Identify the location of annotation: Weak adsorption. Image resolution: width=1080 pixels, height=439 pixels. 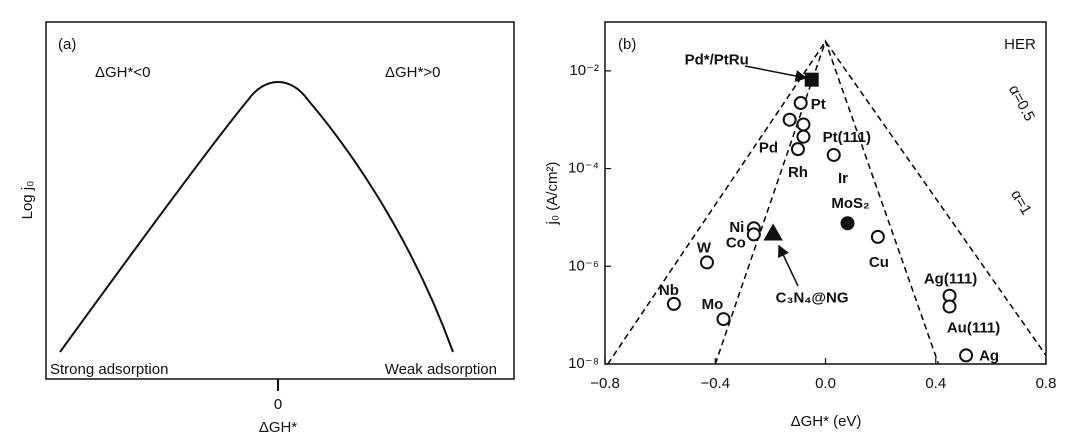
(441, 369).